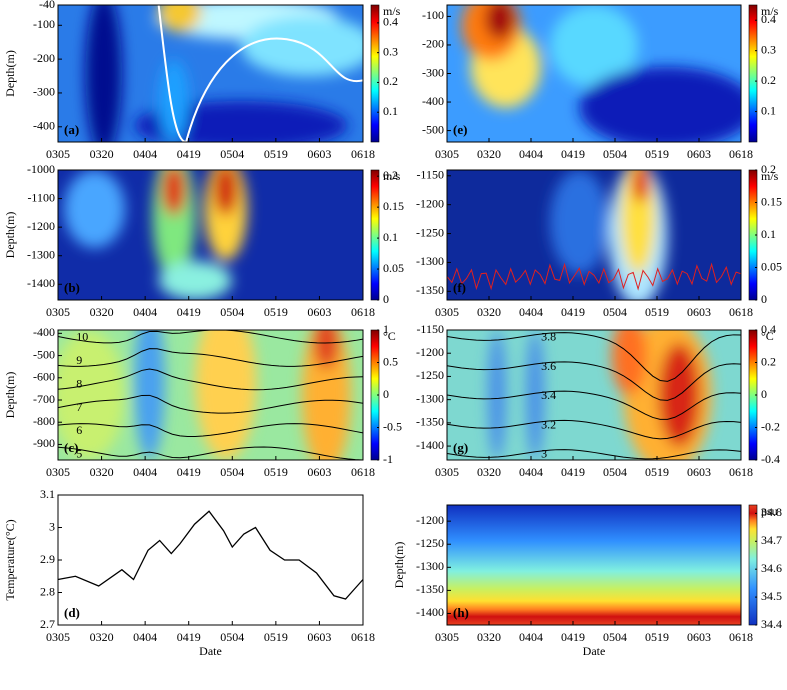 This screenshot has height=690, width=787. I want to click on contour-label: 7, so click(79, 407).